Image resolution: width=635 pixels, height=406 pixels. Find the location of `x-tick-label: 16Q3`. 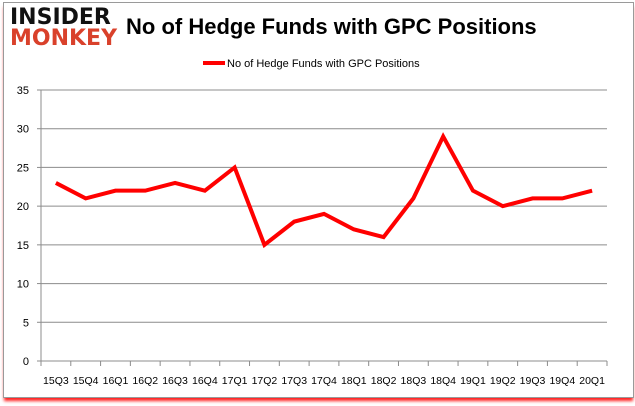

x-tick-label: 16Q3 is located at coordinates (175, 381).